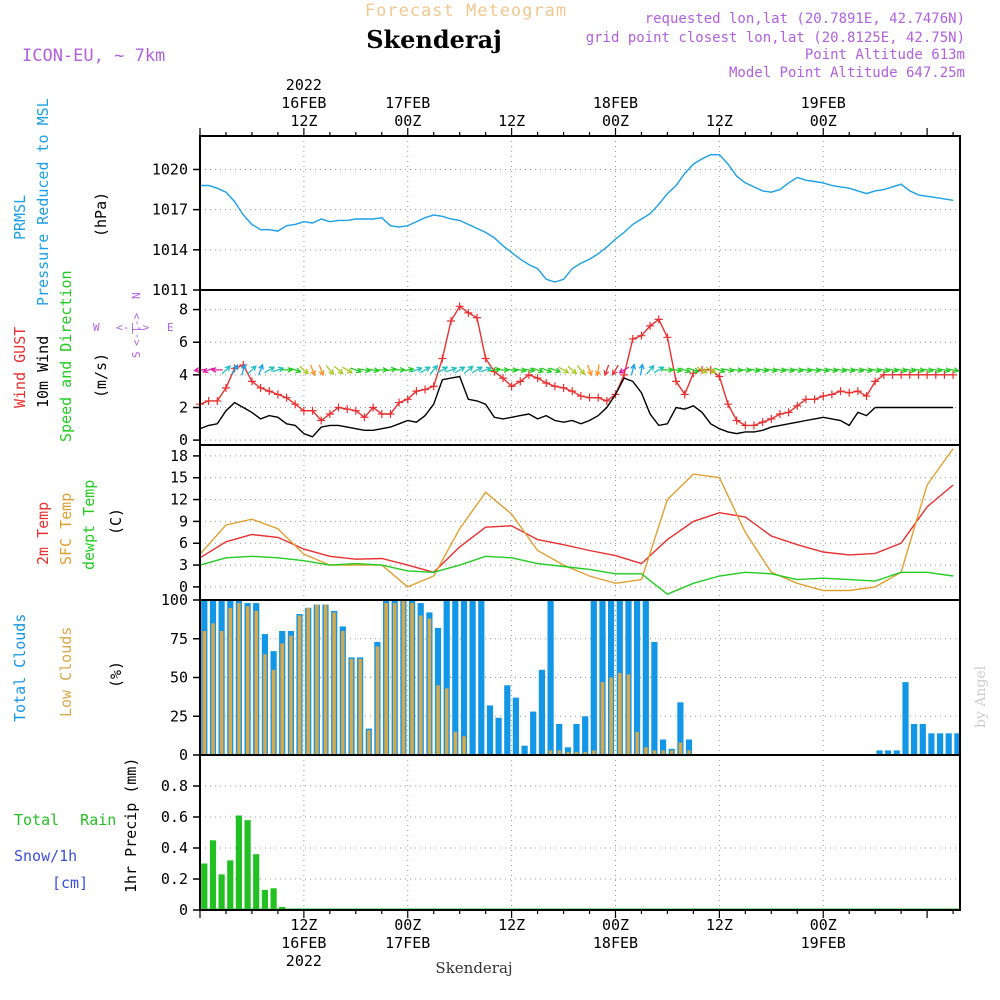 The width and height of the screenshot is (1000, 1000). I want to click on top-time-label: 17FEB, so click(407, 103).